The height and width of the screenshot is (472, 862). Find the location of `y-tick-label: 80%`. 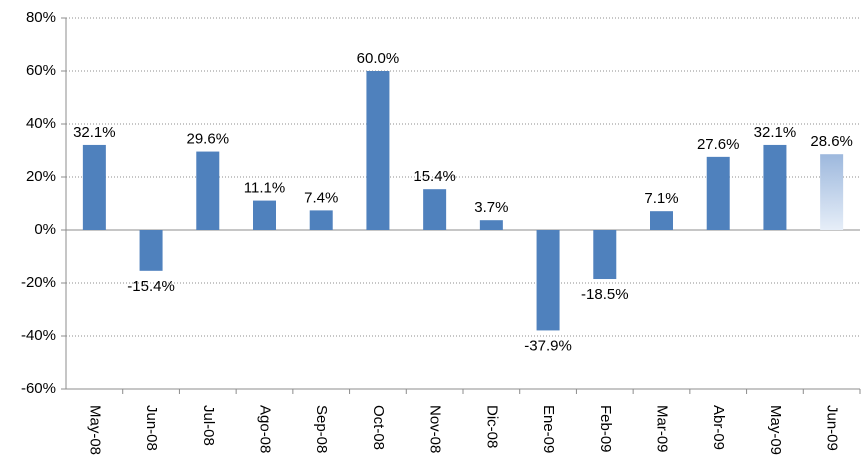

y-tick-label: 80% is located at coordinates (41, 17).